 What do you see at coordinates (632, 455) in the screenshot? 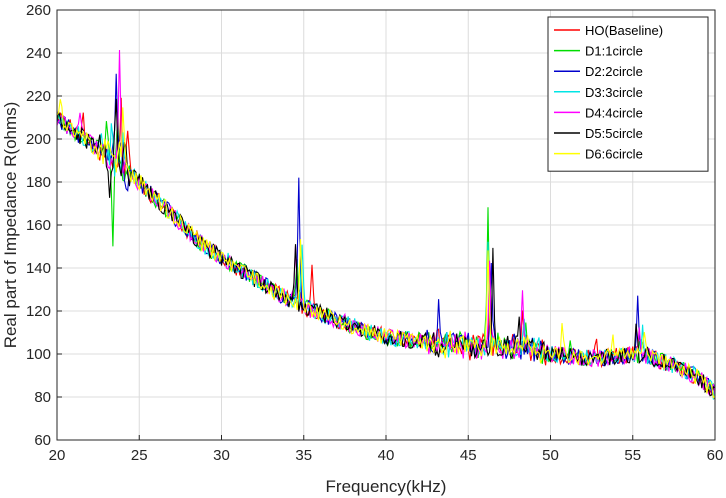
I see `x-tick-label: 55` at bounding box center [632, 455].